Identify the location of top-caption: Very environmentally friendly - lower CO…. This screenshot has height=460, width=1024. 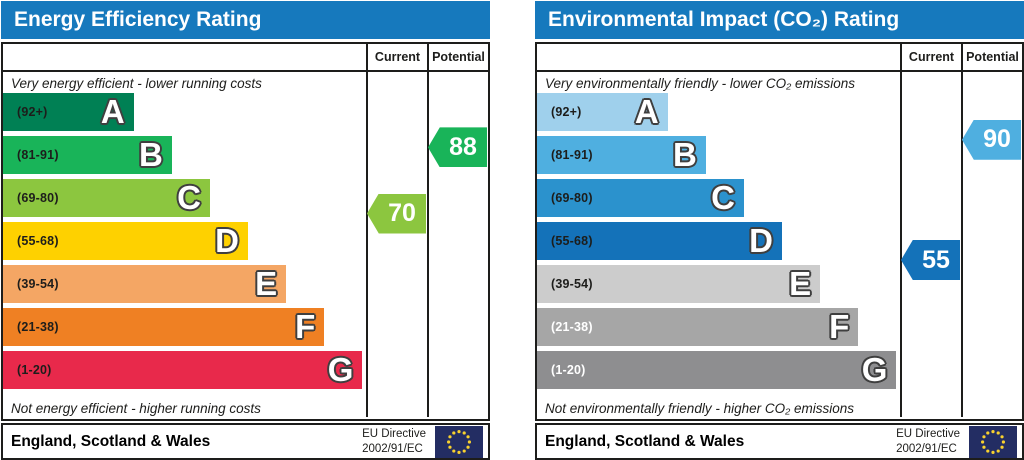
(700, 83).